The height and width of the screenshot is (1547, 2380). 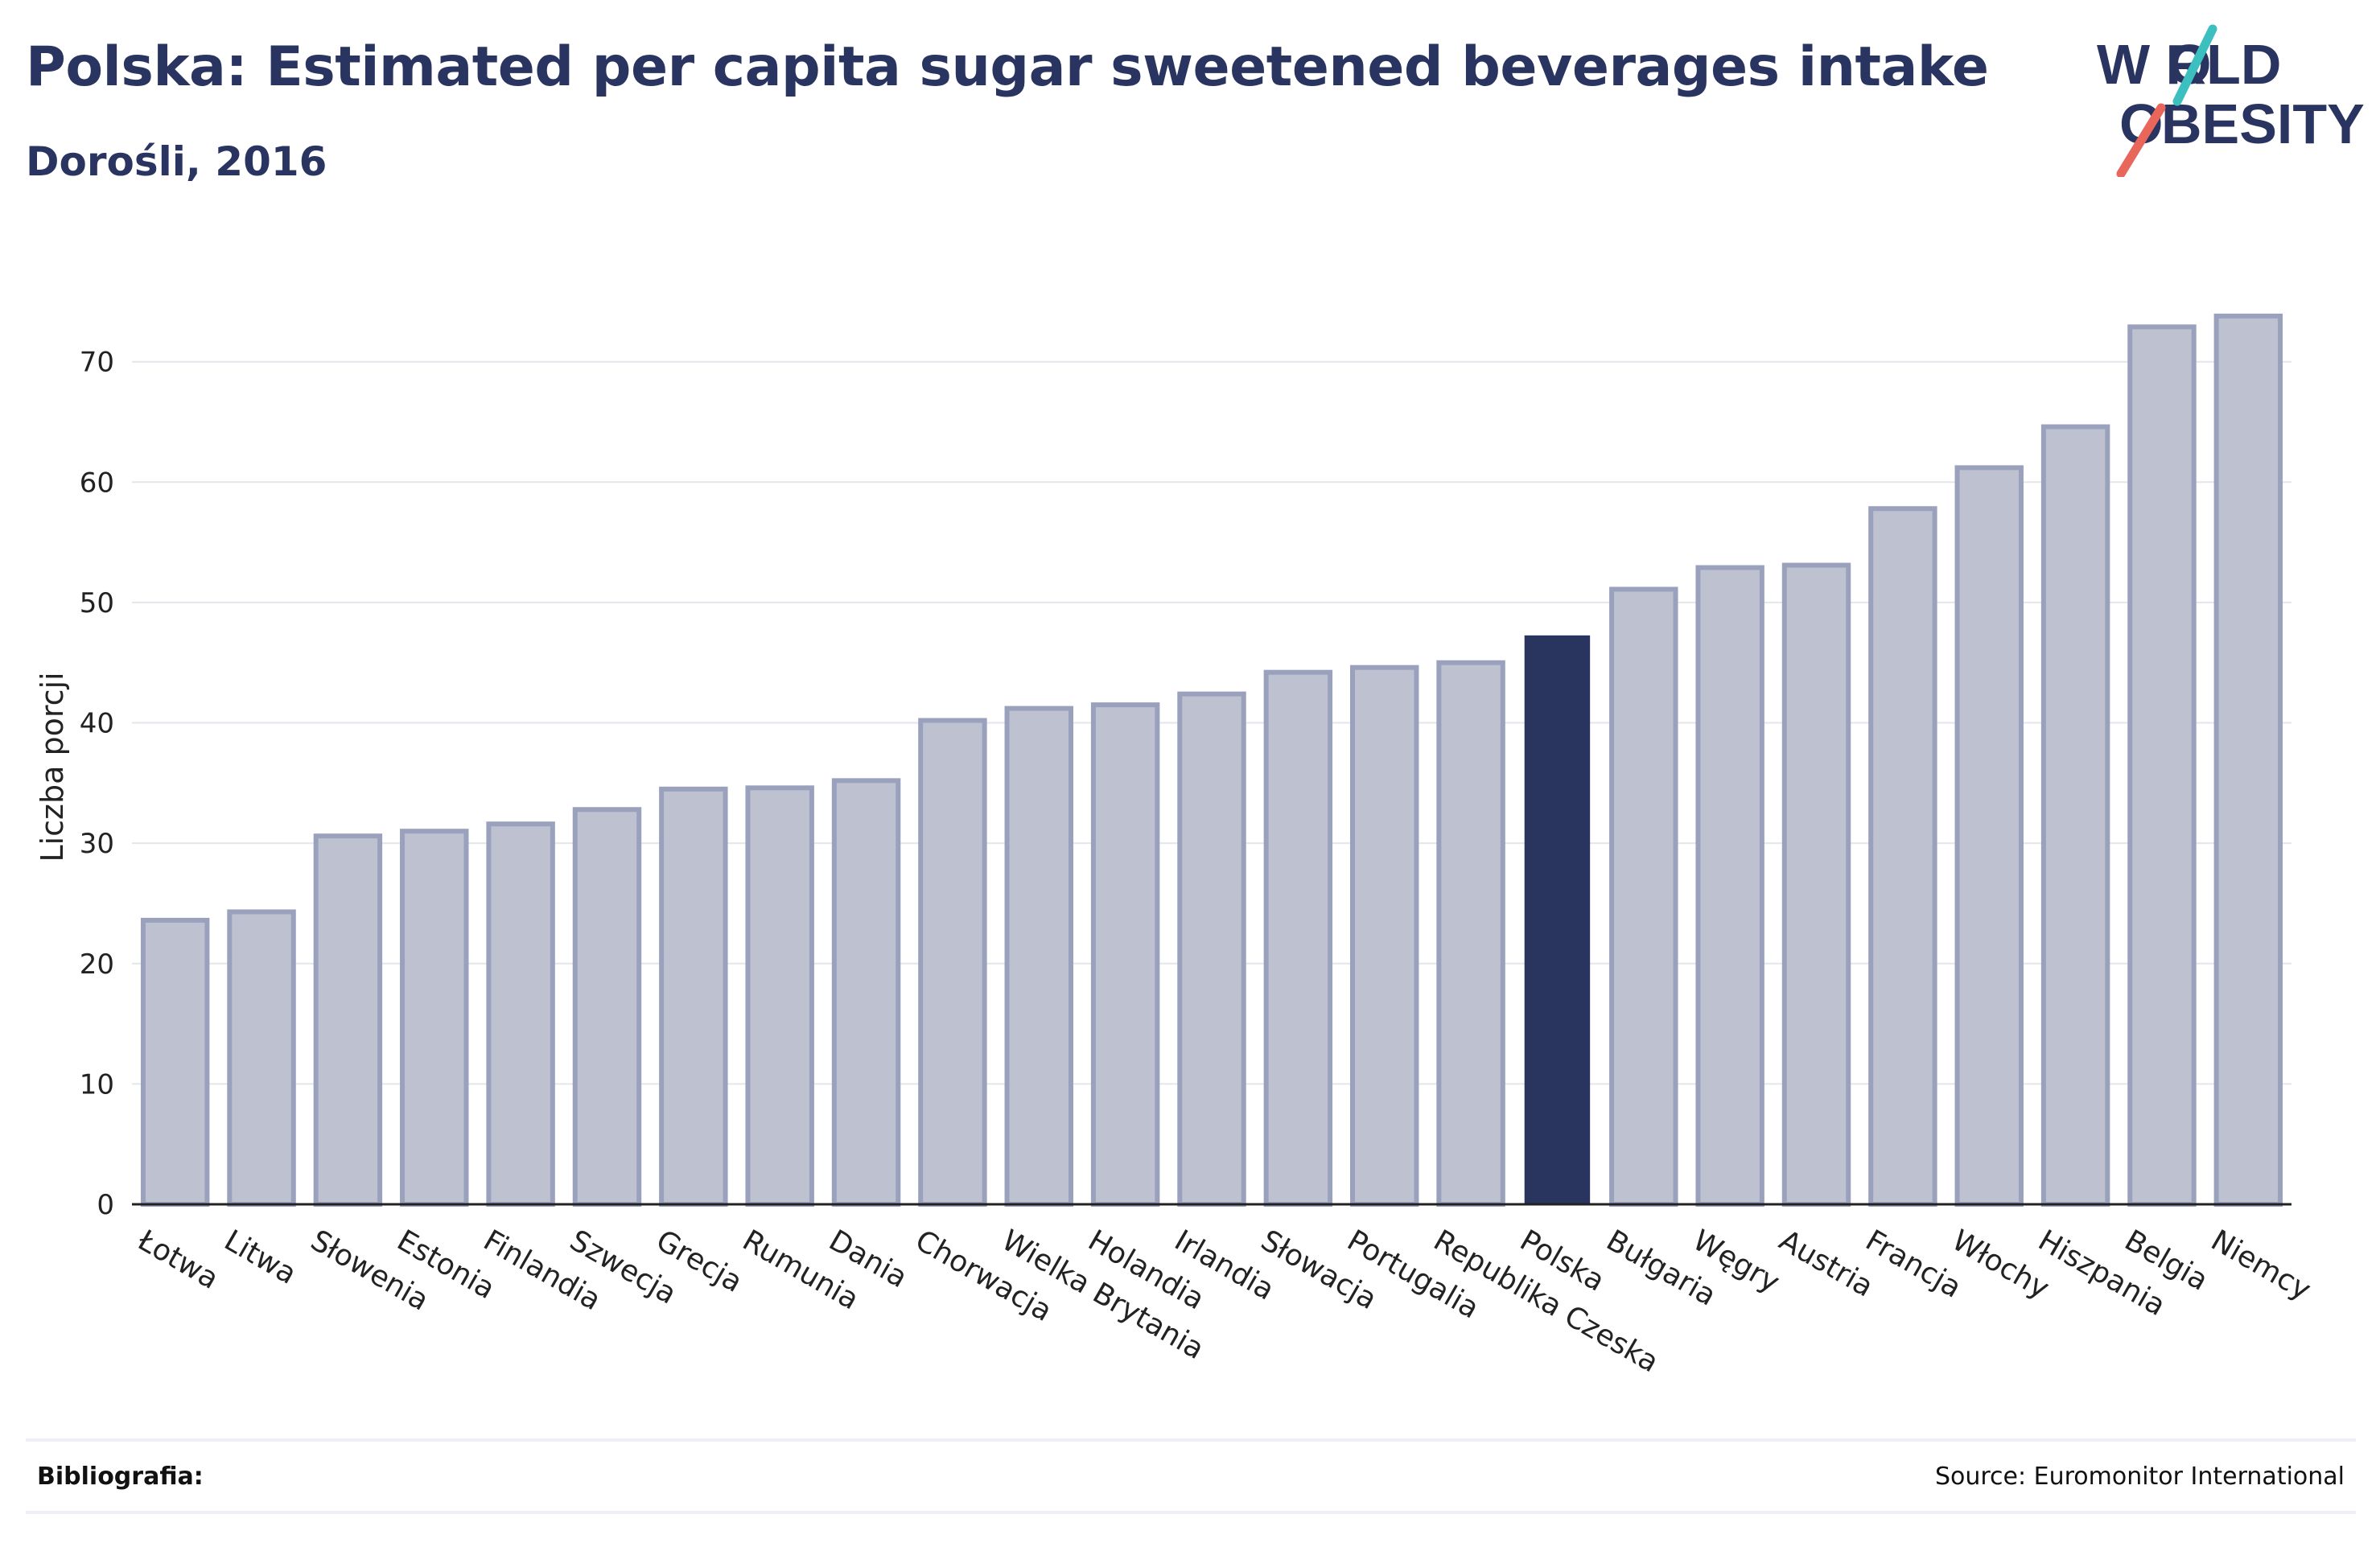 I want to click on x-tick-label: Francja, so click(x=1914, y=1264).